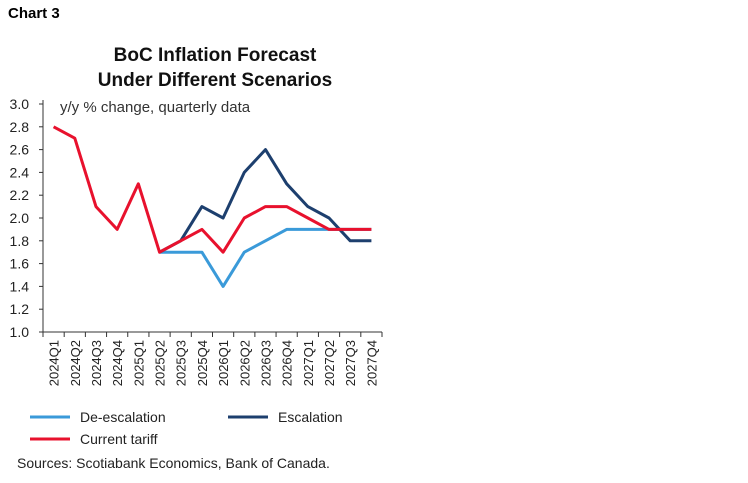  I want to click on x-tick-label: 2026Q4, so click(287, 363).